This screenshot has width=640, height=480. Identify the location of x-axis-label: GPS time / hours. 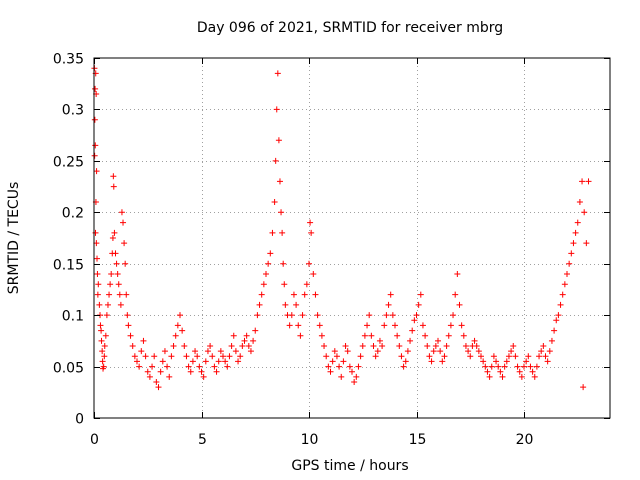
(349, 466).